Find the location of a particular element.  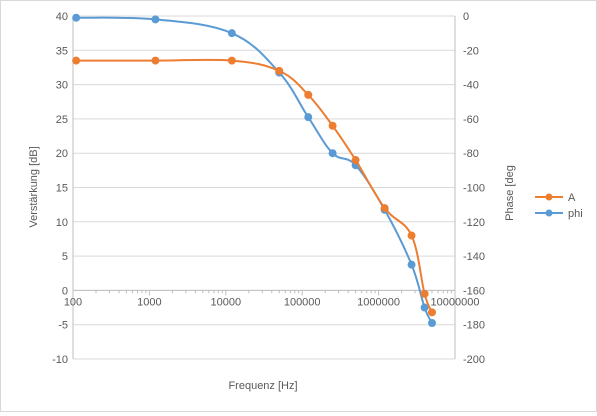

x-tick-label: 100000 is located at coordinates (302, 302).